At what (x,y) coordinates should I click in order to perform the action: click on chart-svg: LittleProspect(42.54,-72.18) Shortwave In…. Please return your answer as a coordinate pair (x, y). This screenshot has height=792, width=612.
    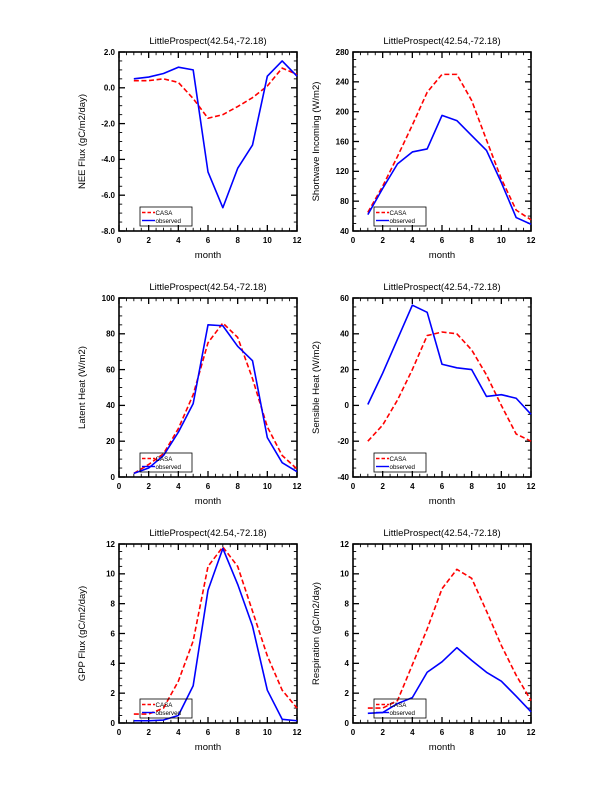
    Looking at the image, I should click on (423, 148).